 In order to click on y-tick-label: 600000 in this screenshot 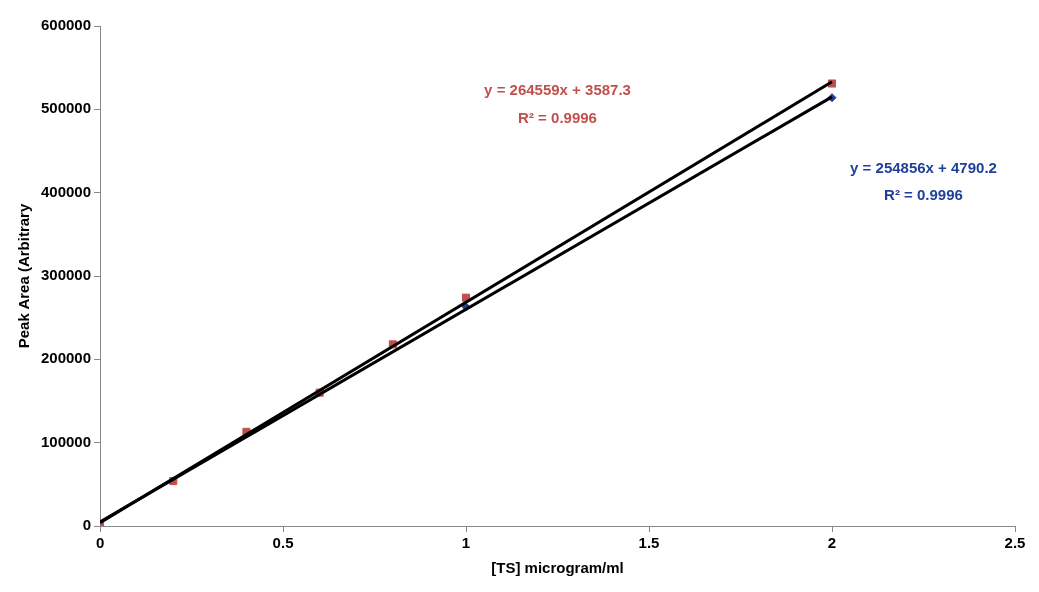, I will do `click(66, 25)`.